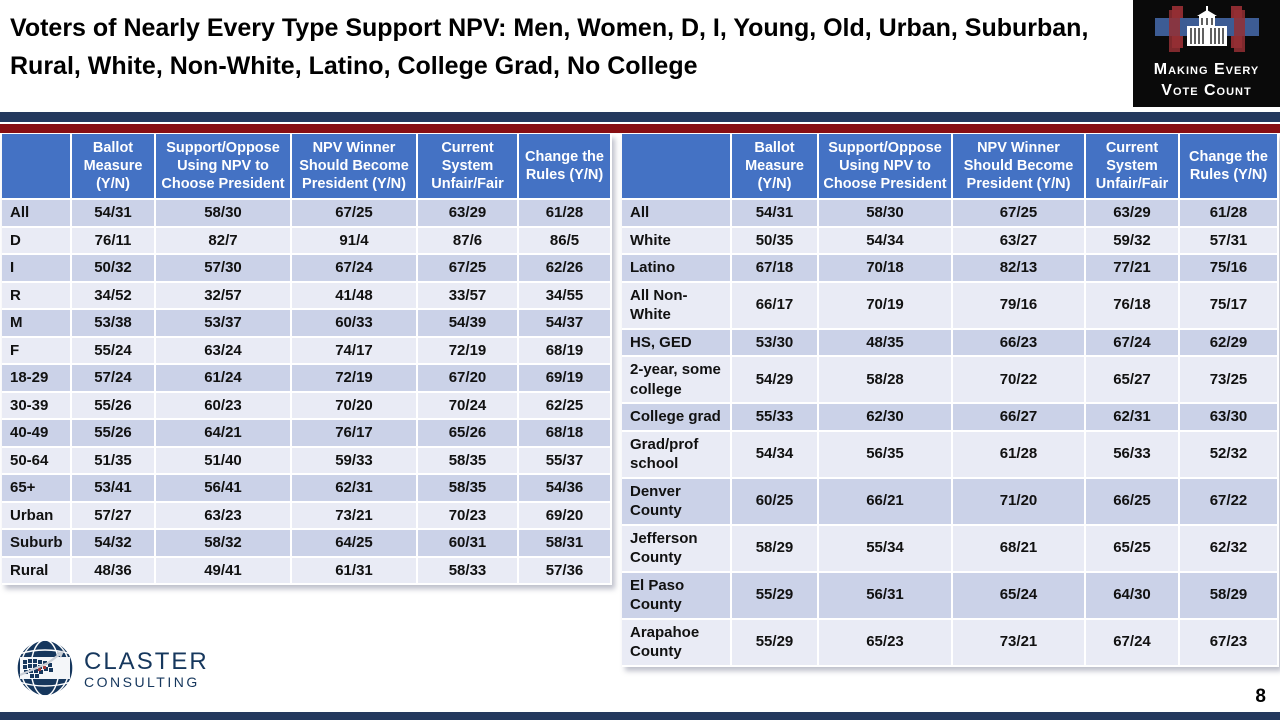 Image resolution: width=1280 pixels, height=720 pixels. I want to click on value-cell: 87/6, so click(468, 241).